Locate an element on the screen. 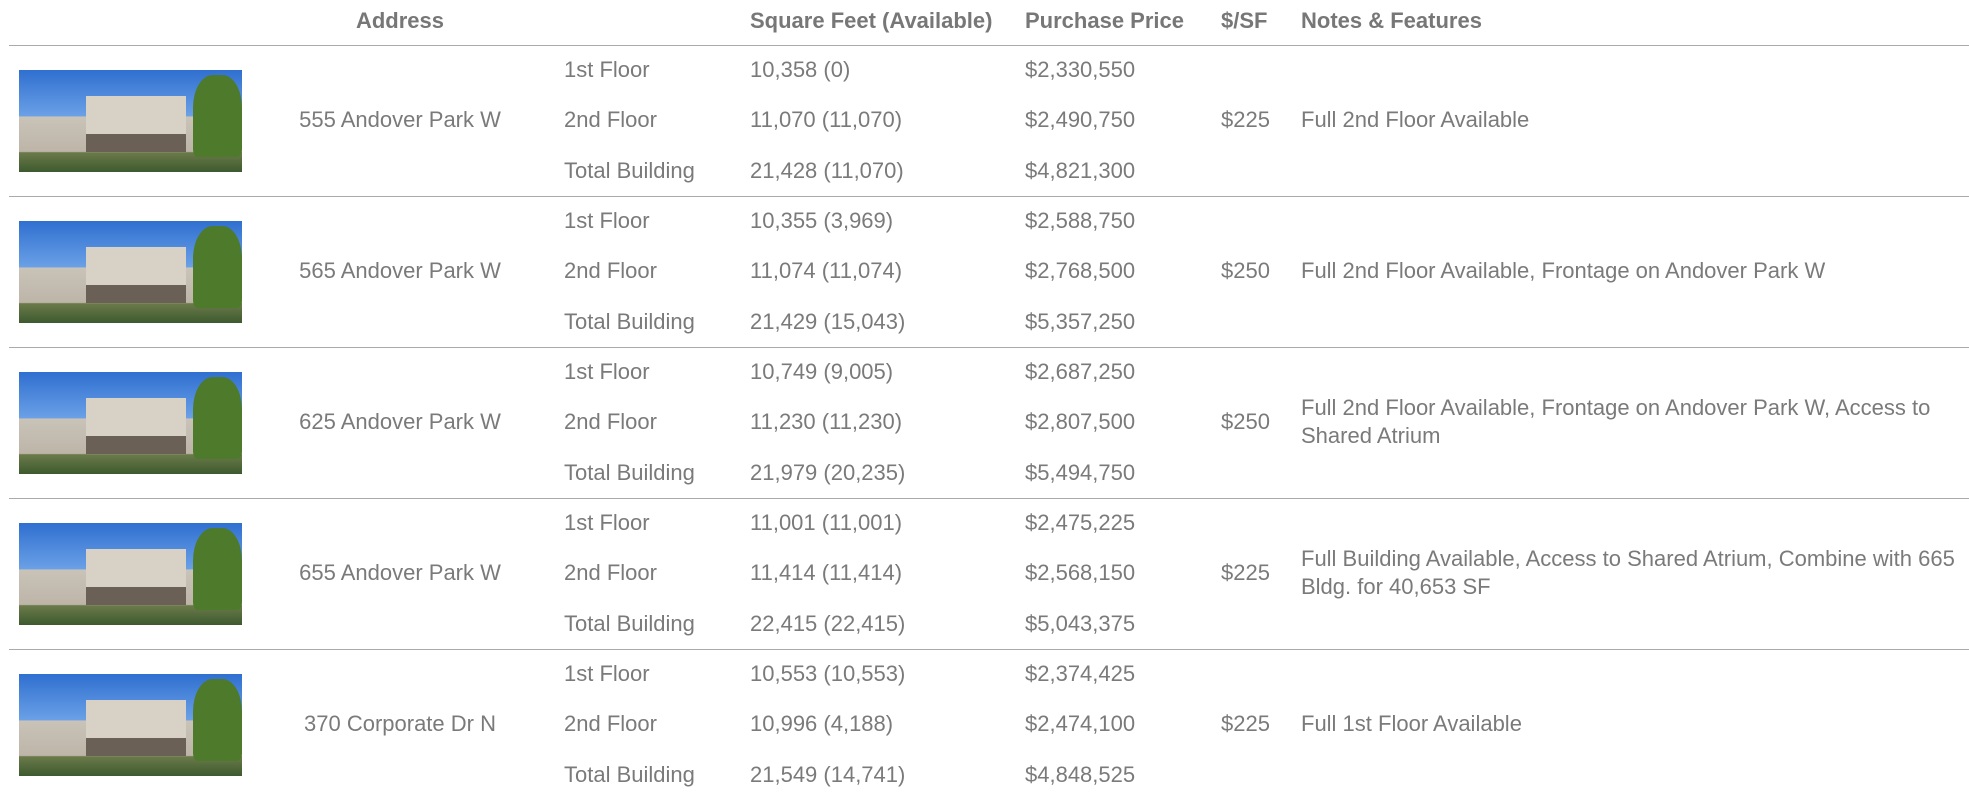 The image size is (1969, 798). address: 625 Andover Park W is located at coordinates (400, 421).